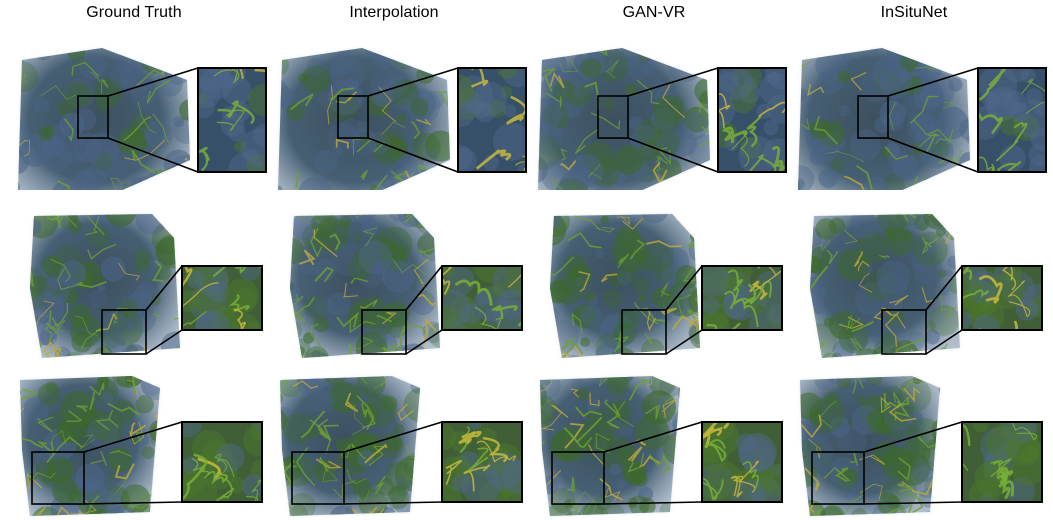 The height and width of the screenshot is (520, 1053). I want to click on column-title-insitunet: InSituNet, so click(914, 13).